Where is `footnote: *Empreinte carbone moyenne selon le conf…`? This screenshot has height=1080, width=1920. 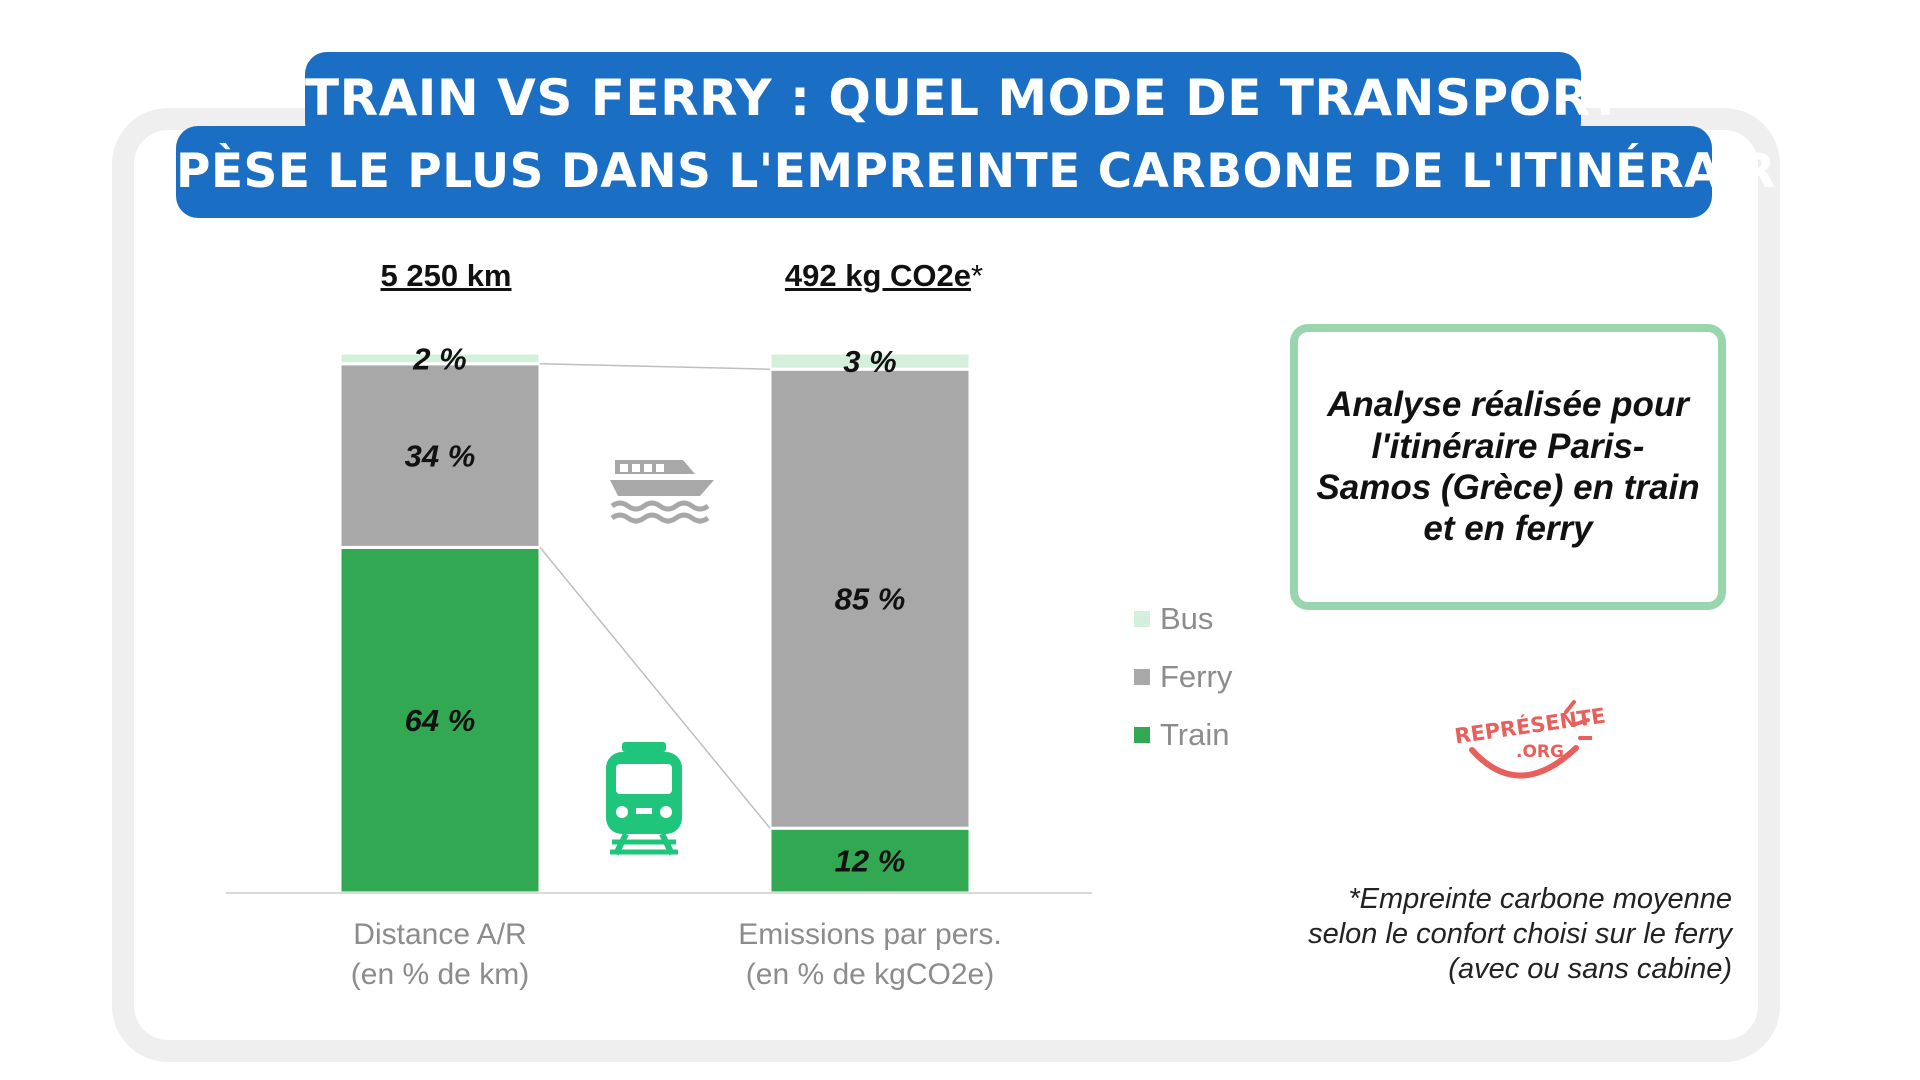
footnote: *Empreinte carbone moyenne selon le conf… is located at coordinates (1520, 934).